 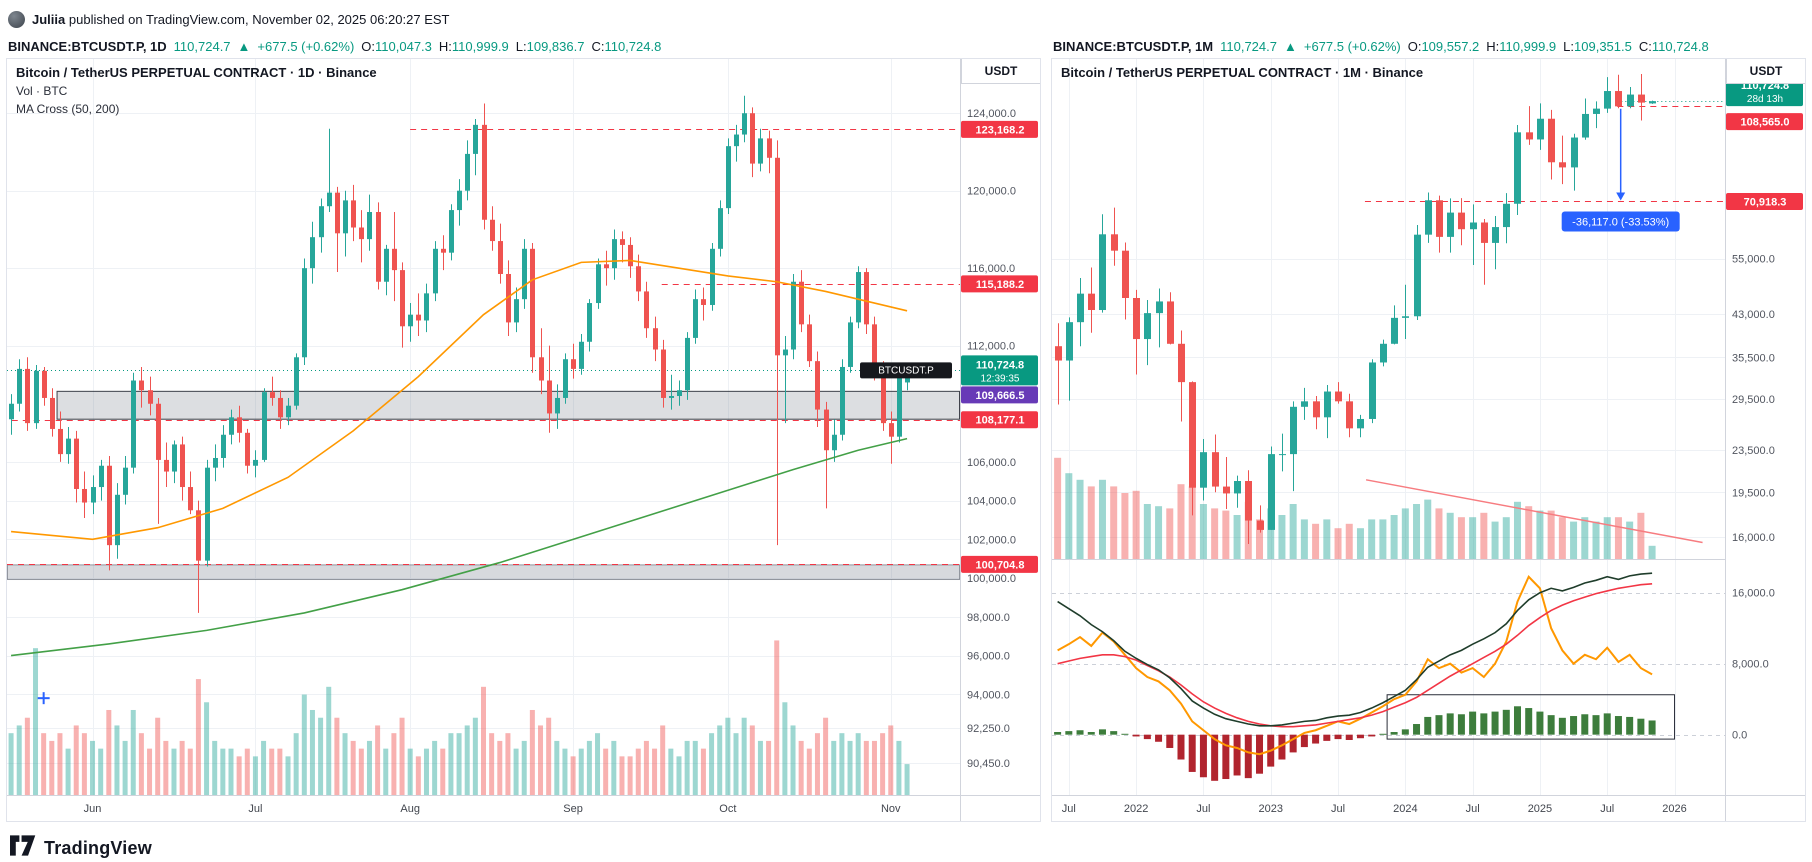 I want to click on daily-high: H:110,999.9, so click(x=474, y=46).